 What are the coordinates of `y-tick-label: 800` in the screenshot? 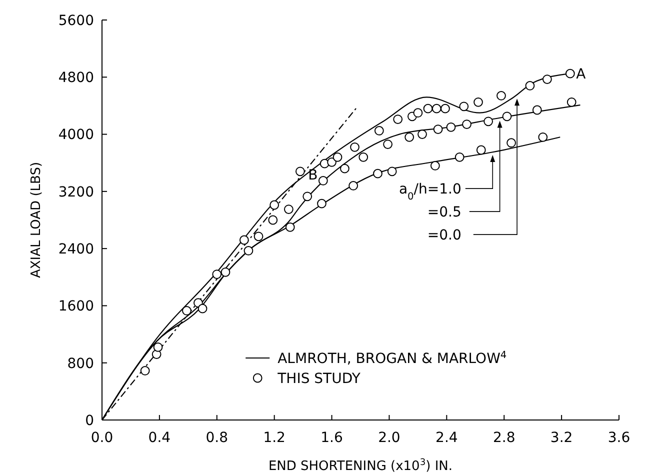 It's located at (80, 364).